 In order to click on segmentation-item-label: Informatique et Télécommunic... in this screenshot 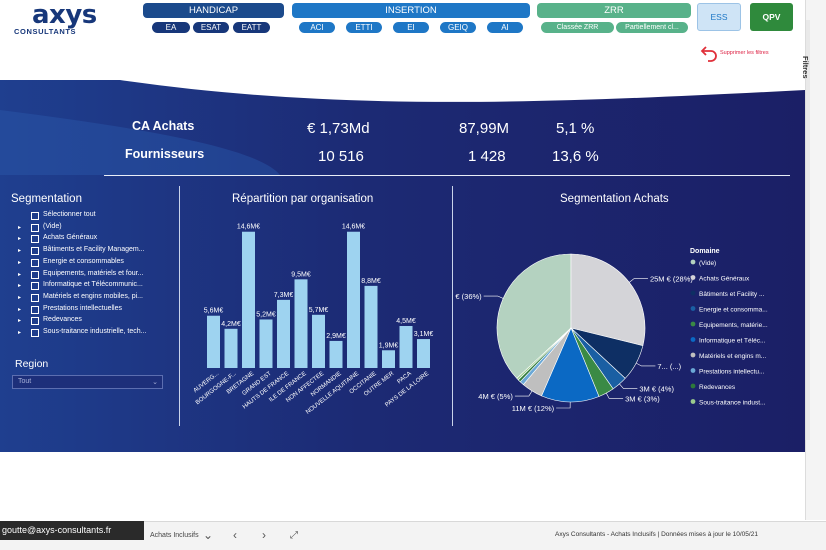, I will do `click(93, 285)`.